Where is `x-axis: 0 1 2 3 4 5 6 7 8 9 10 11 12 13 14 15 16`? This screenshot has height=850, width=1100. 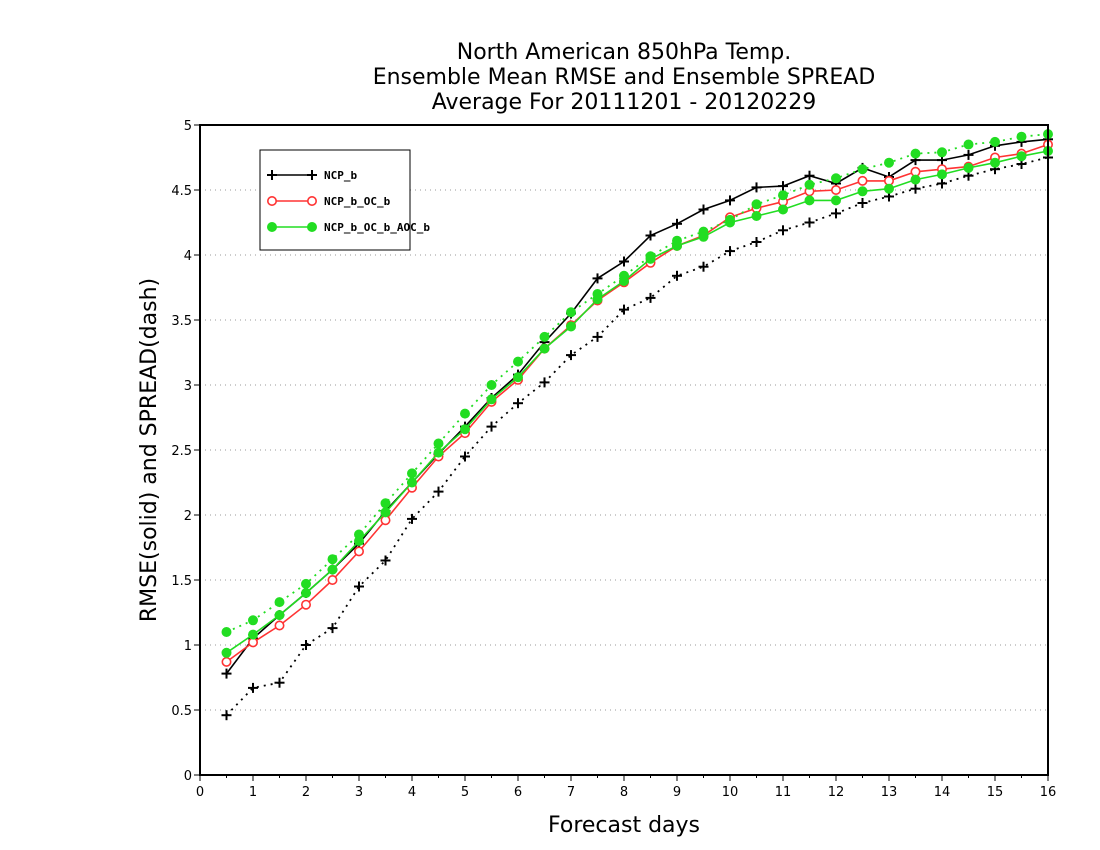
x-axis: 0 1 2 3 4 5 6 7 8 9 10 11 12 13 14 15 16 is located at coordinates (626, 787).